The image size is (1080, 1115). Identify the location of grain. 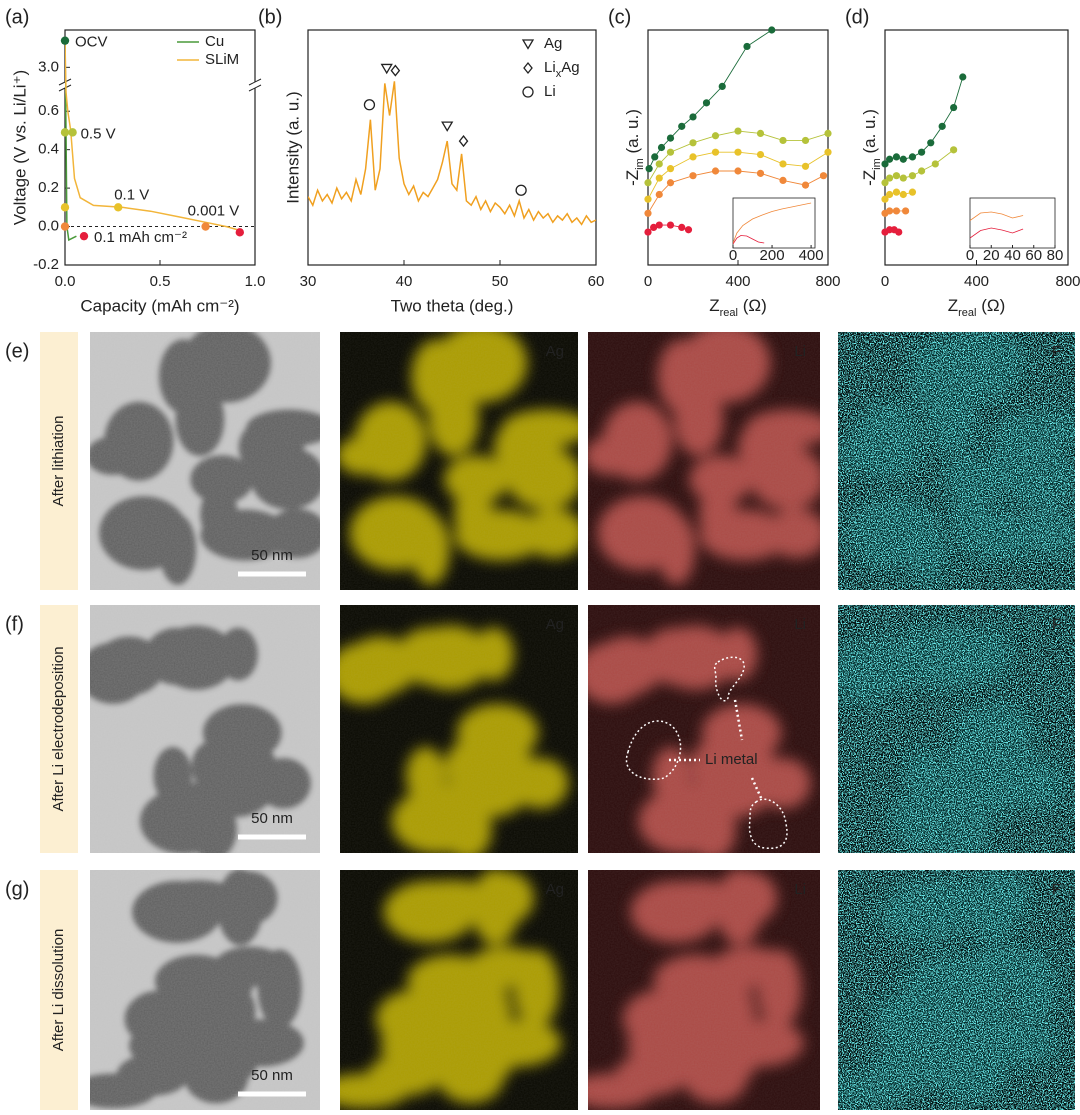
(205, 461).